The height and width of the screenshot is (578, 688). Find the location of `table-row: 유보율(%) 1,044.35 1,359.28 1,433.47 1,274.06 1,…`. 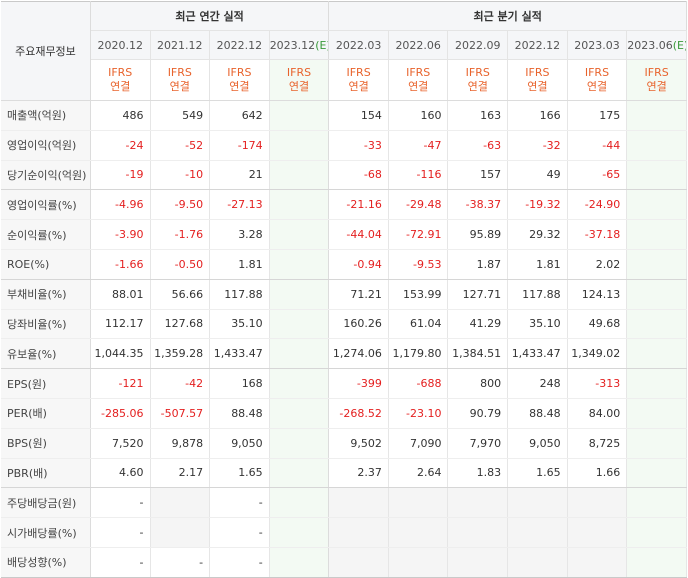

table-row: 유보율(%) 1,044.35 1,359.28 1,433.47 1,274.06 1,… is located at coordinates (344, 354).